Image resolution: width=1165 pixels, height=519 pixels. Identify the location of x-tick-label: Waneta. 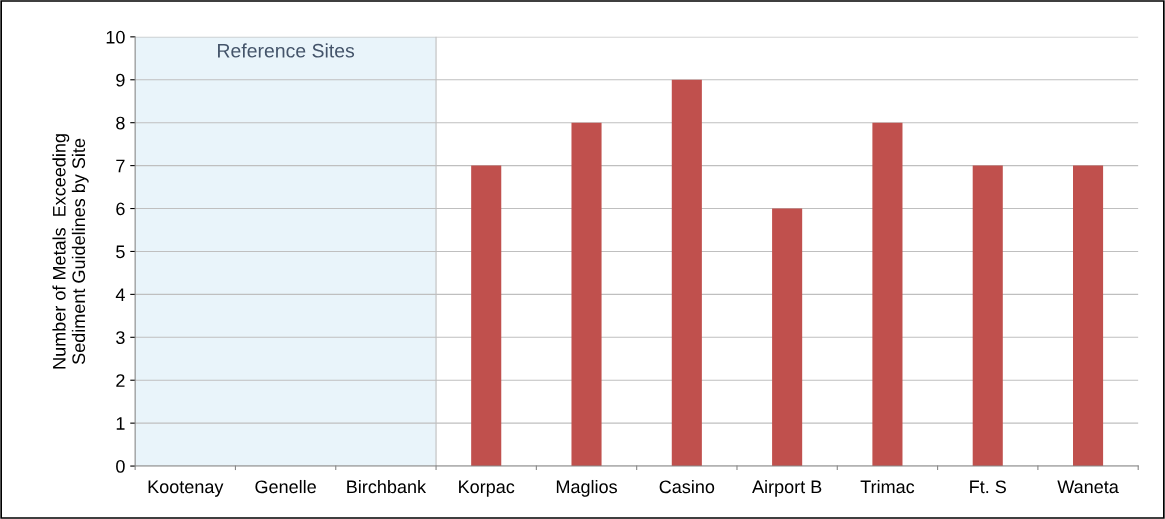
(1088, 487).